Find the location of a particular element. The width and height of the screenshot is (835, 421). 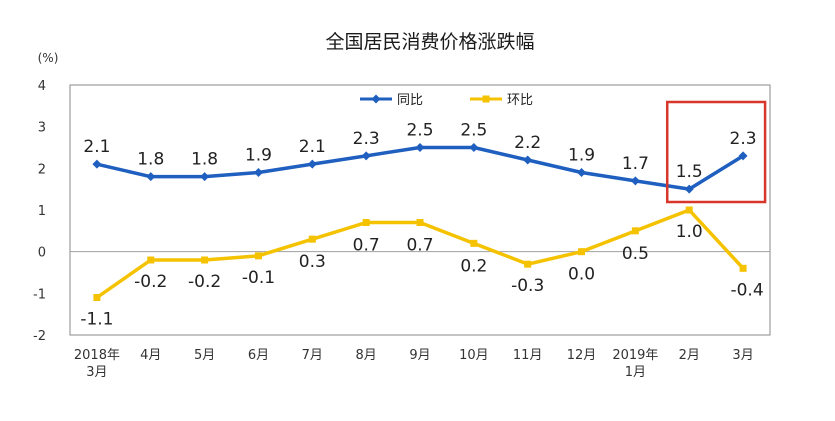

data-label: 1.0 is located at coordinates (689, 232).